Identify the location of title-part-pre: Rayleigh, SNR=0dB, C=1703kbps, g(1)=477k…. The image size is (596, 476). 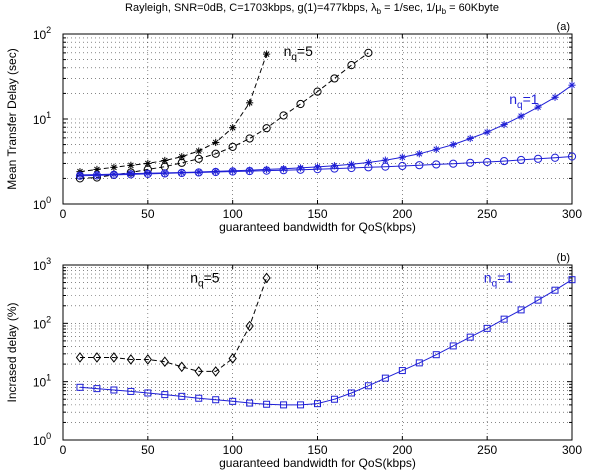
(251, 8).